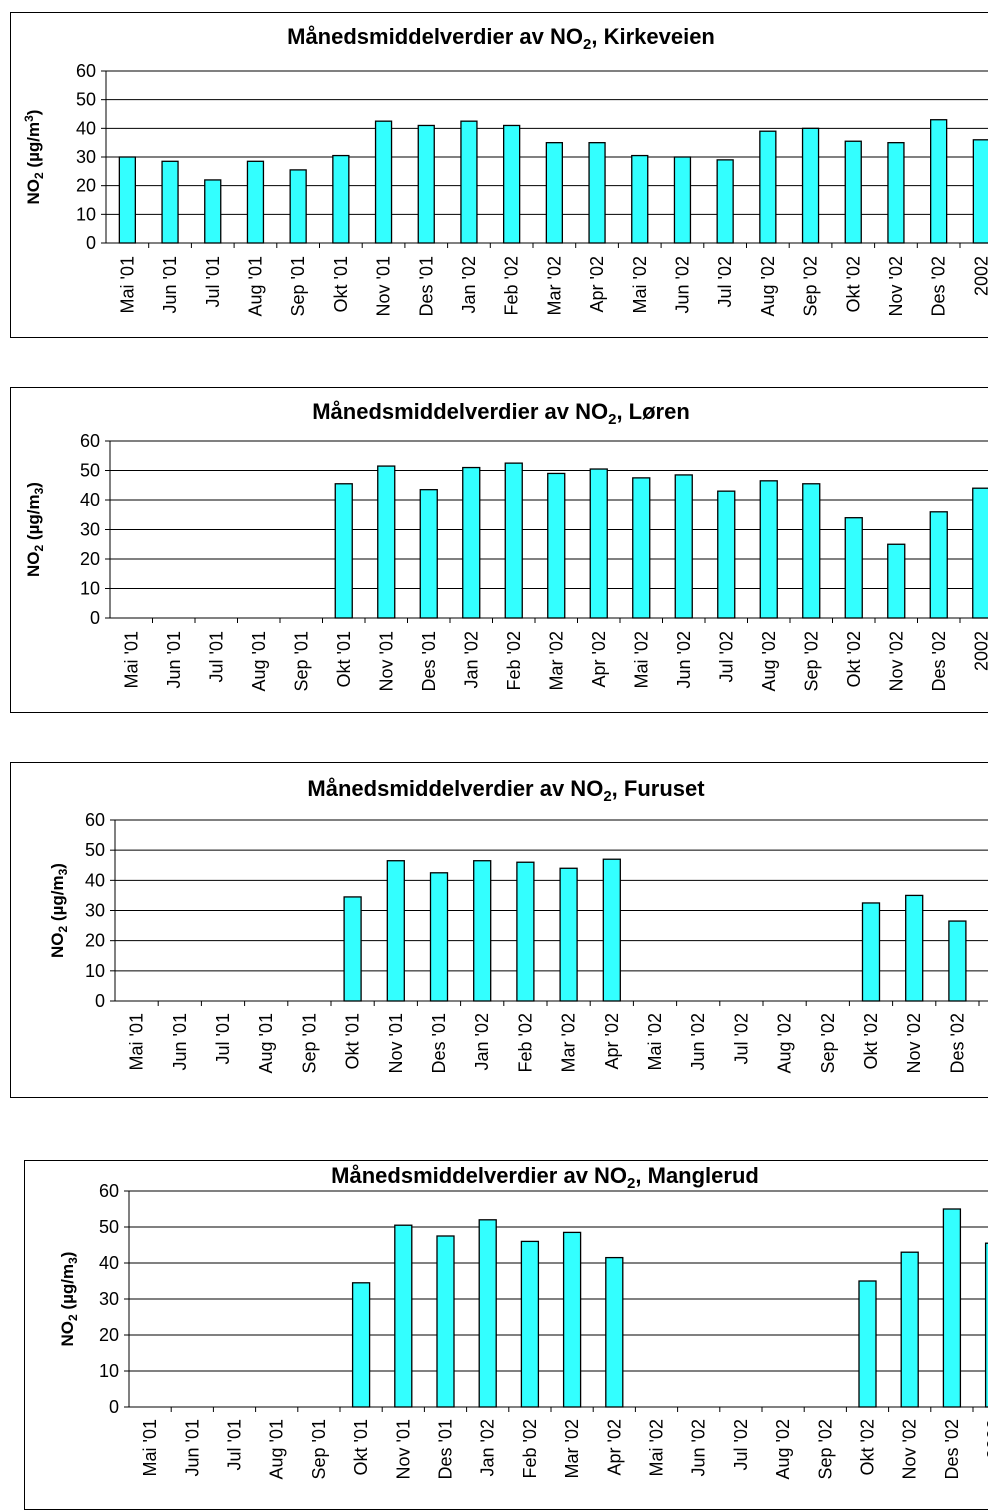 Image resolution: width=988 pixels, height=1511 pixels. What do you see at coordinates (512, 285) in the screenshot?
I see `x-tick-label: Feb '02` at bounding box center [512, 285].